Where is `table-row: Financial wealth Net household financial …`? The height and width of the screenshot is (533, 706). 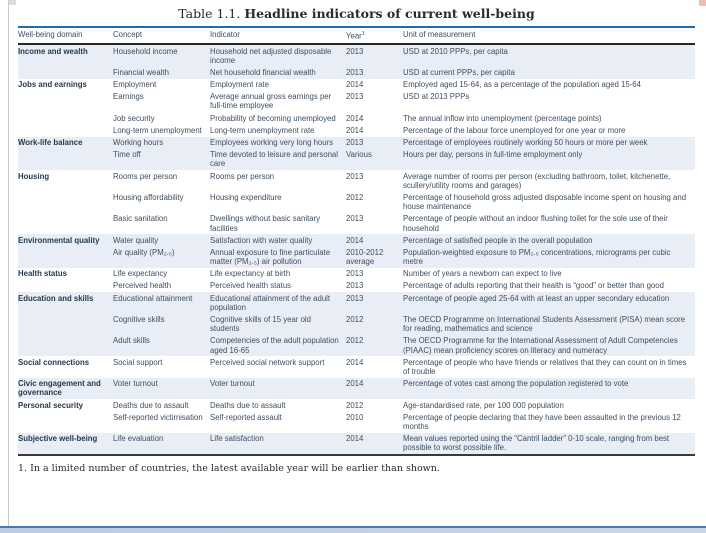
table-row: Financial wealth Net household financial … is located at coordinates (356, 72).